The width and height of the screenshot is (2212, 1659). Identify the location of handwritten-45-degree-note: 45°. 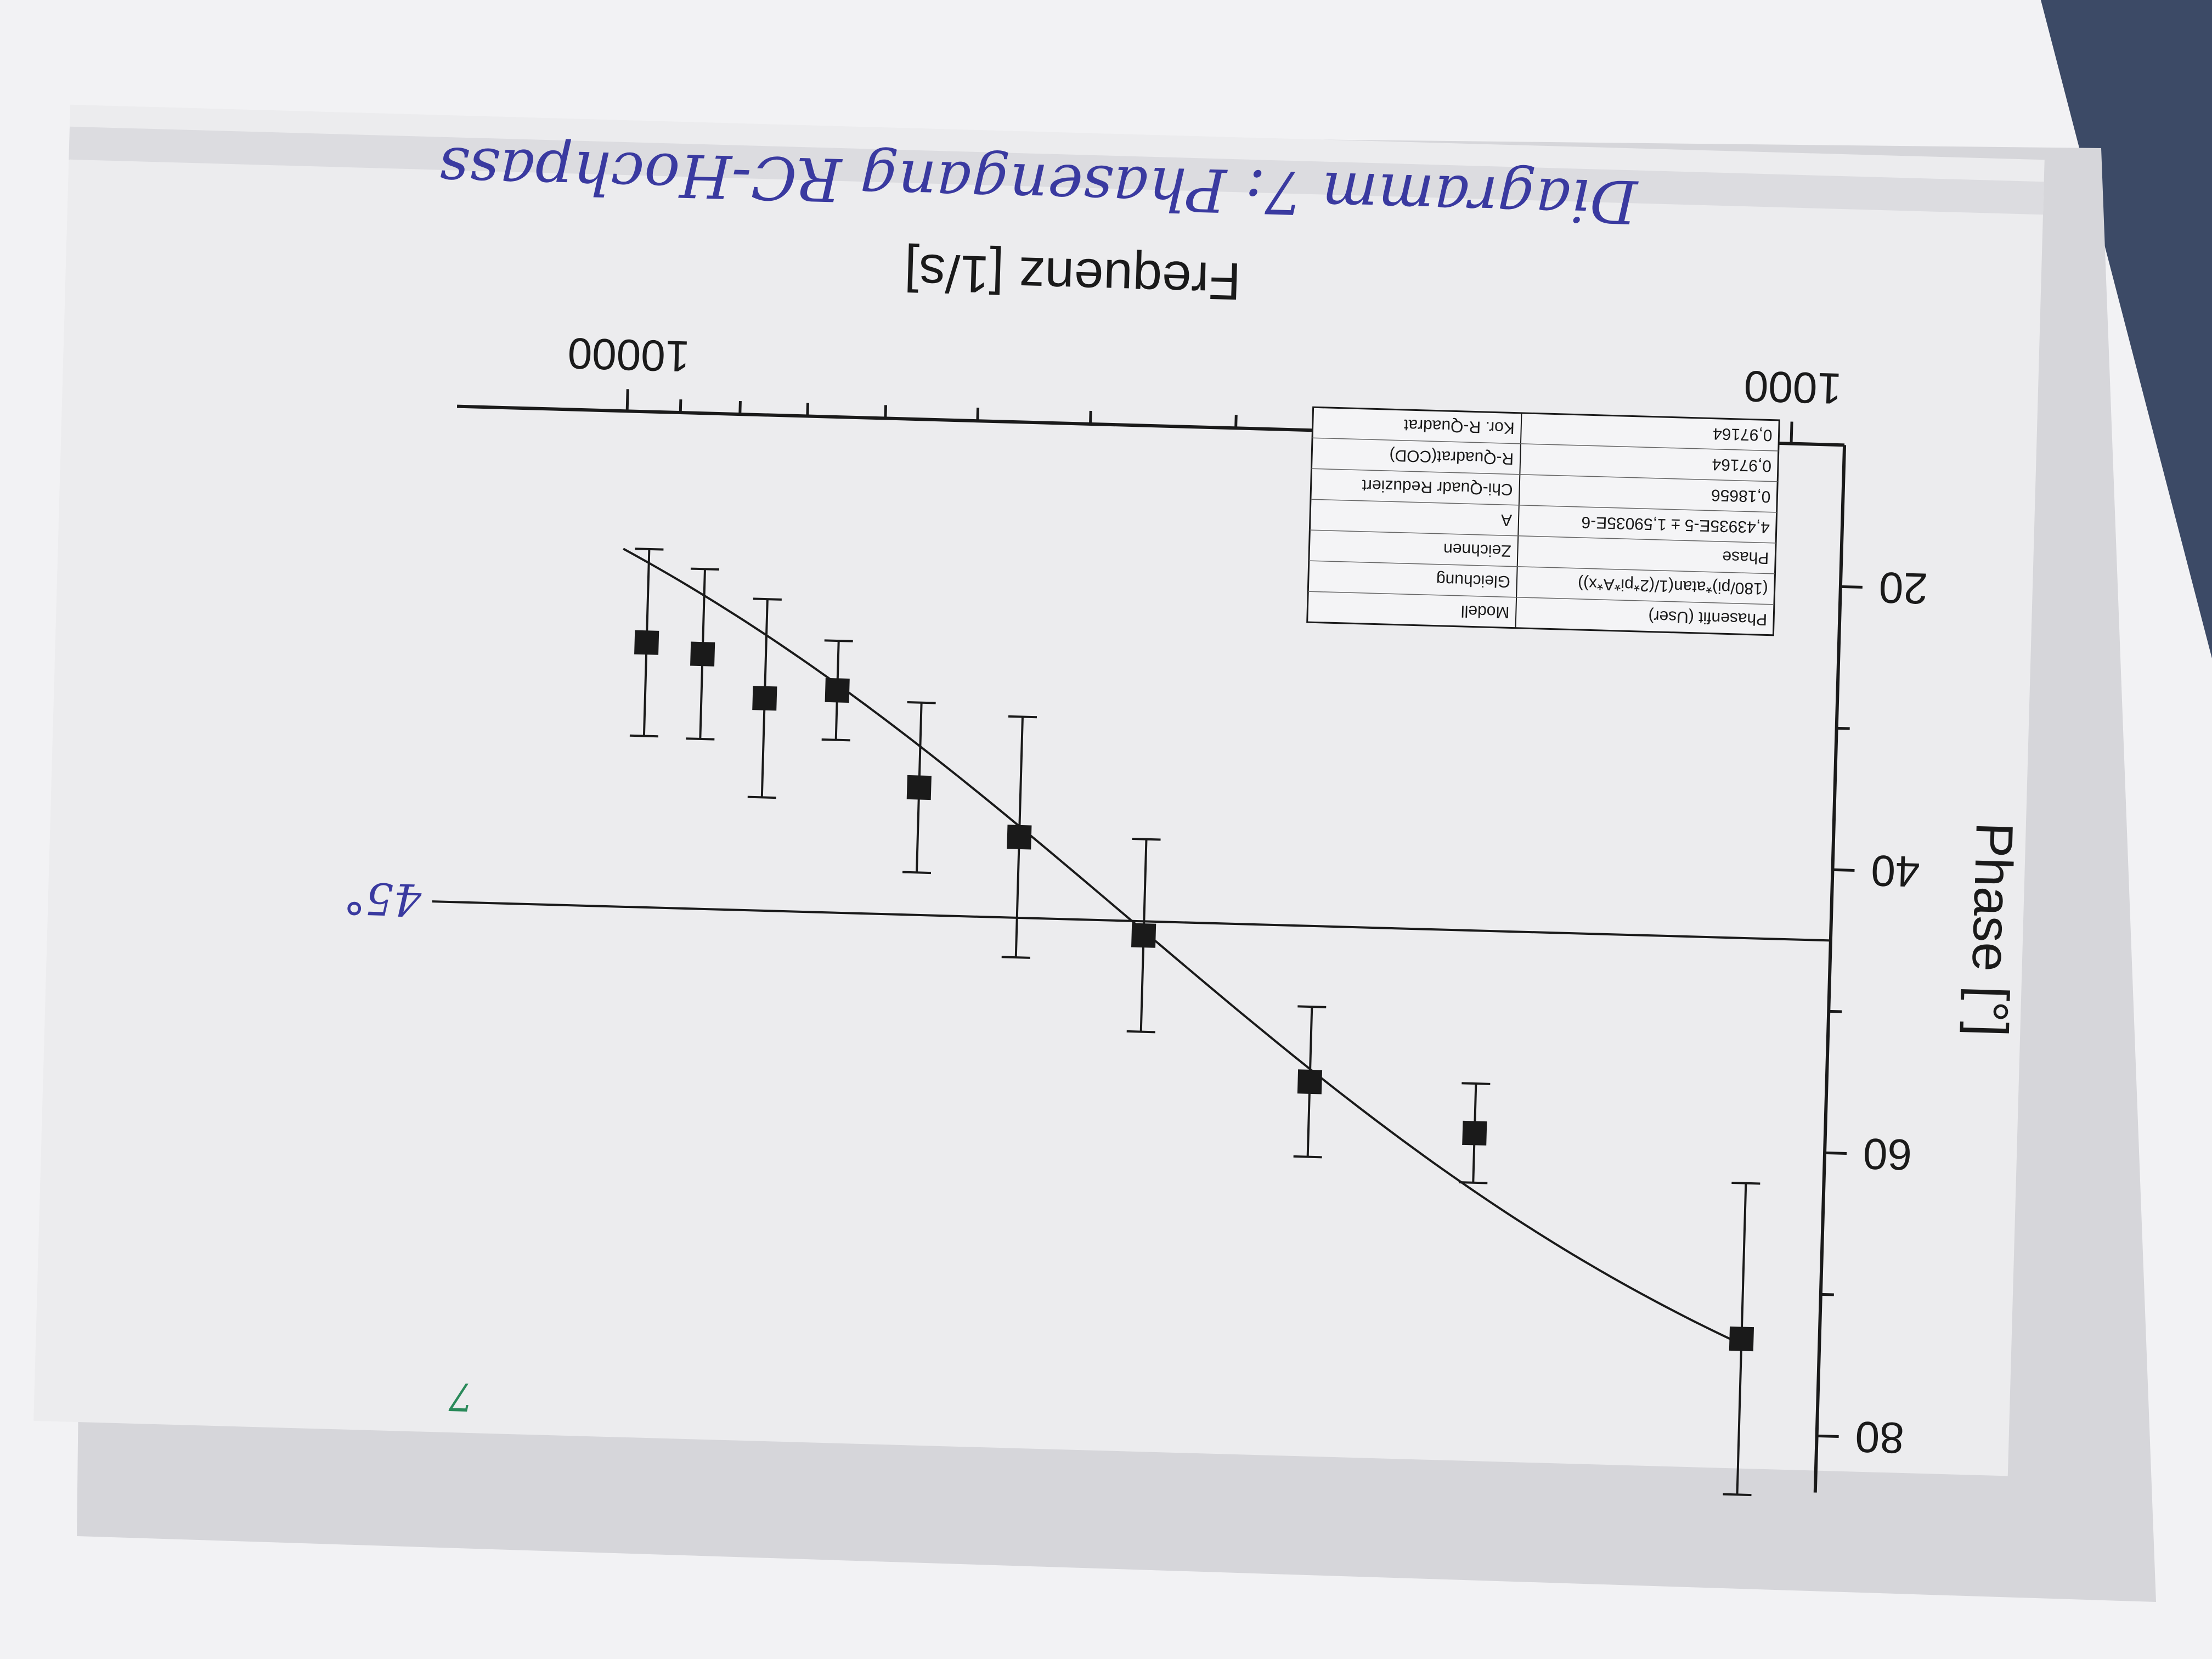
(382, 899).